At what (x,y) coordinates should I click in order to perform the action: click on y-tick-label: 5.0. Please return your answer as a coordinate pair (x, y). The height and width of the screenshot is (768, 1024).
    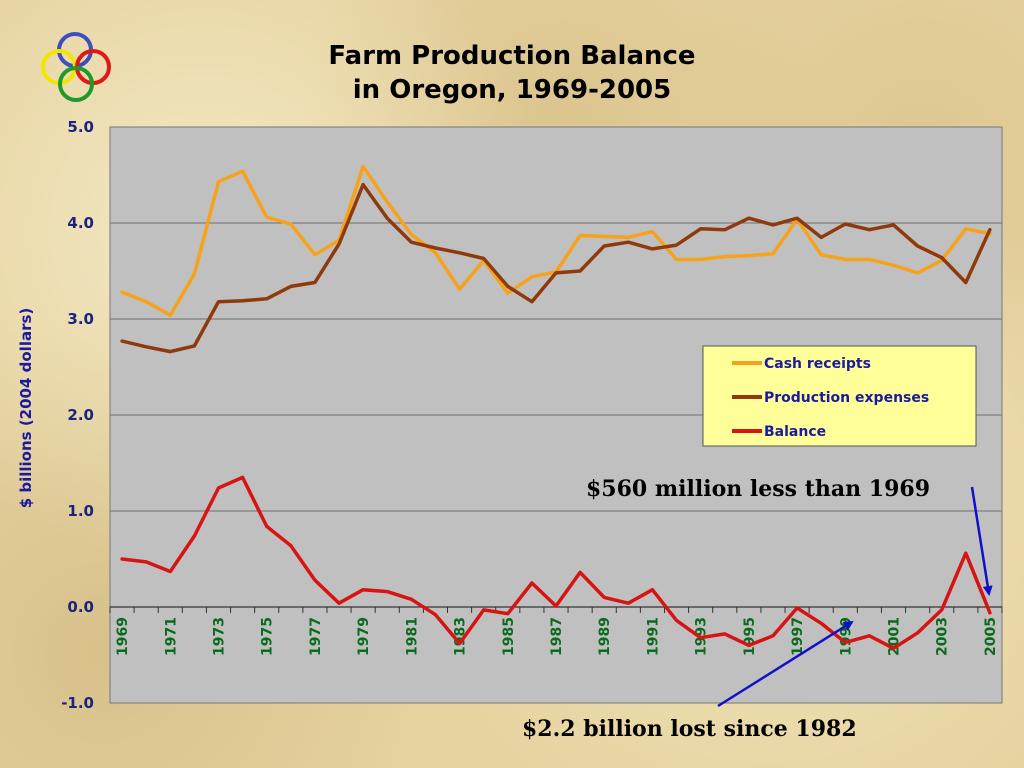
    Looking at the image, I should click on (80, 127).